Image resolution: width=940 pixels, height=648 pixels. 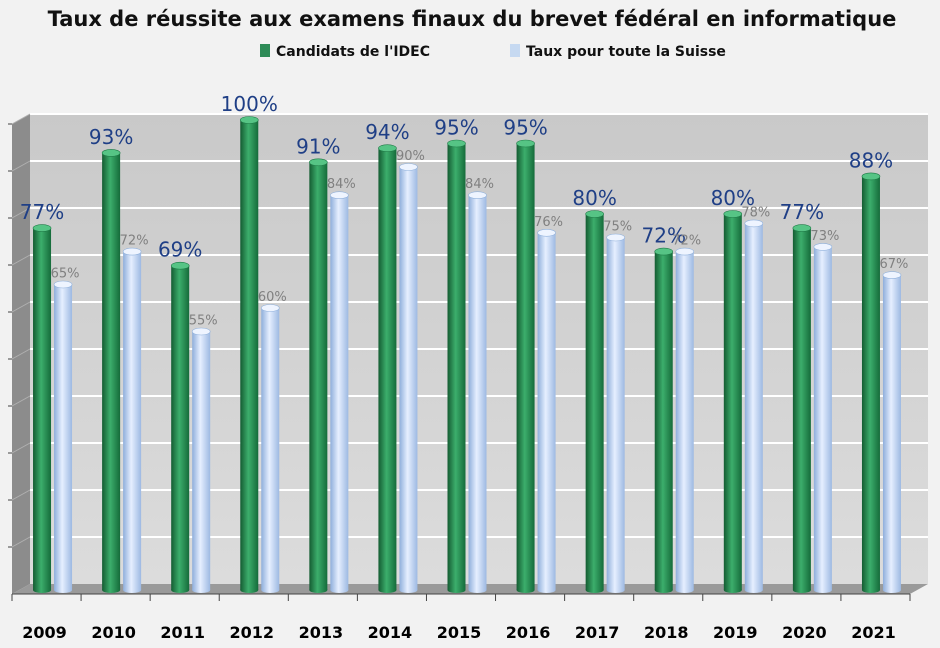 I want to click on data-label-idec-2016: 95%, so click(x=525, y=128).